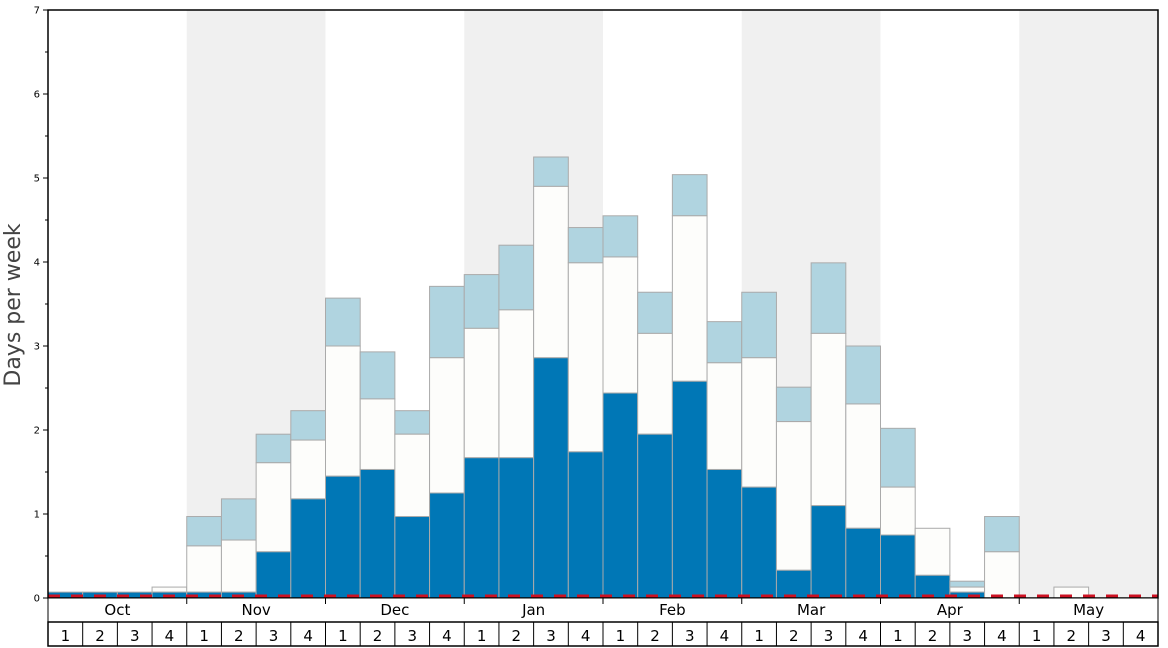 The width and height of the screenshot is (1168, 648). What do you see at coordinates (759, 636) in the screenshot?
I see `week-label-21: 1` at bounding box center [759, 636].